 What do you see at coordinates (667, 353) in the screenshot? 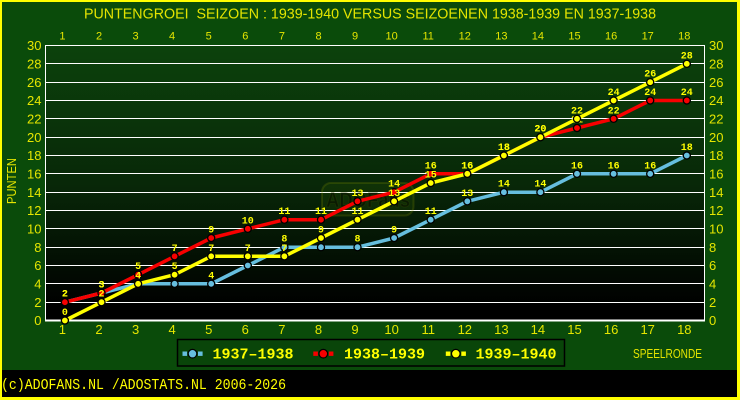
I see `svg-text: SPEELRONDE` at bounding box center [667, 353].